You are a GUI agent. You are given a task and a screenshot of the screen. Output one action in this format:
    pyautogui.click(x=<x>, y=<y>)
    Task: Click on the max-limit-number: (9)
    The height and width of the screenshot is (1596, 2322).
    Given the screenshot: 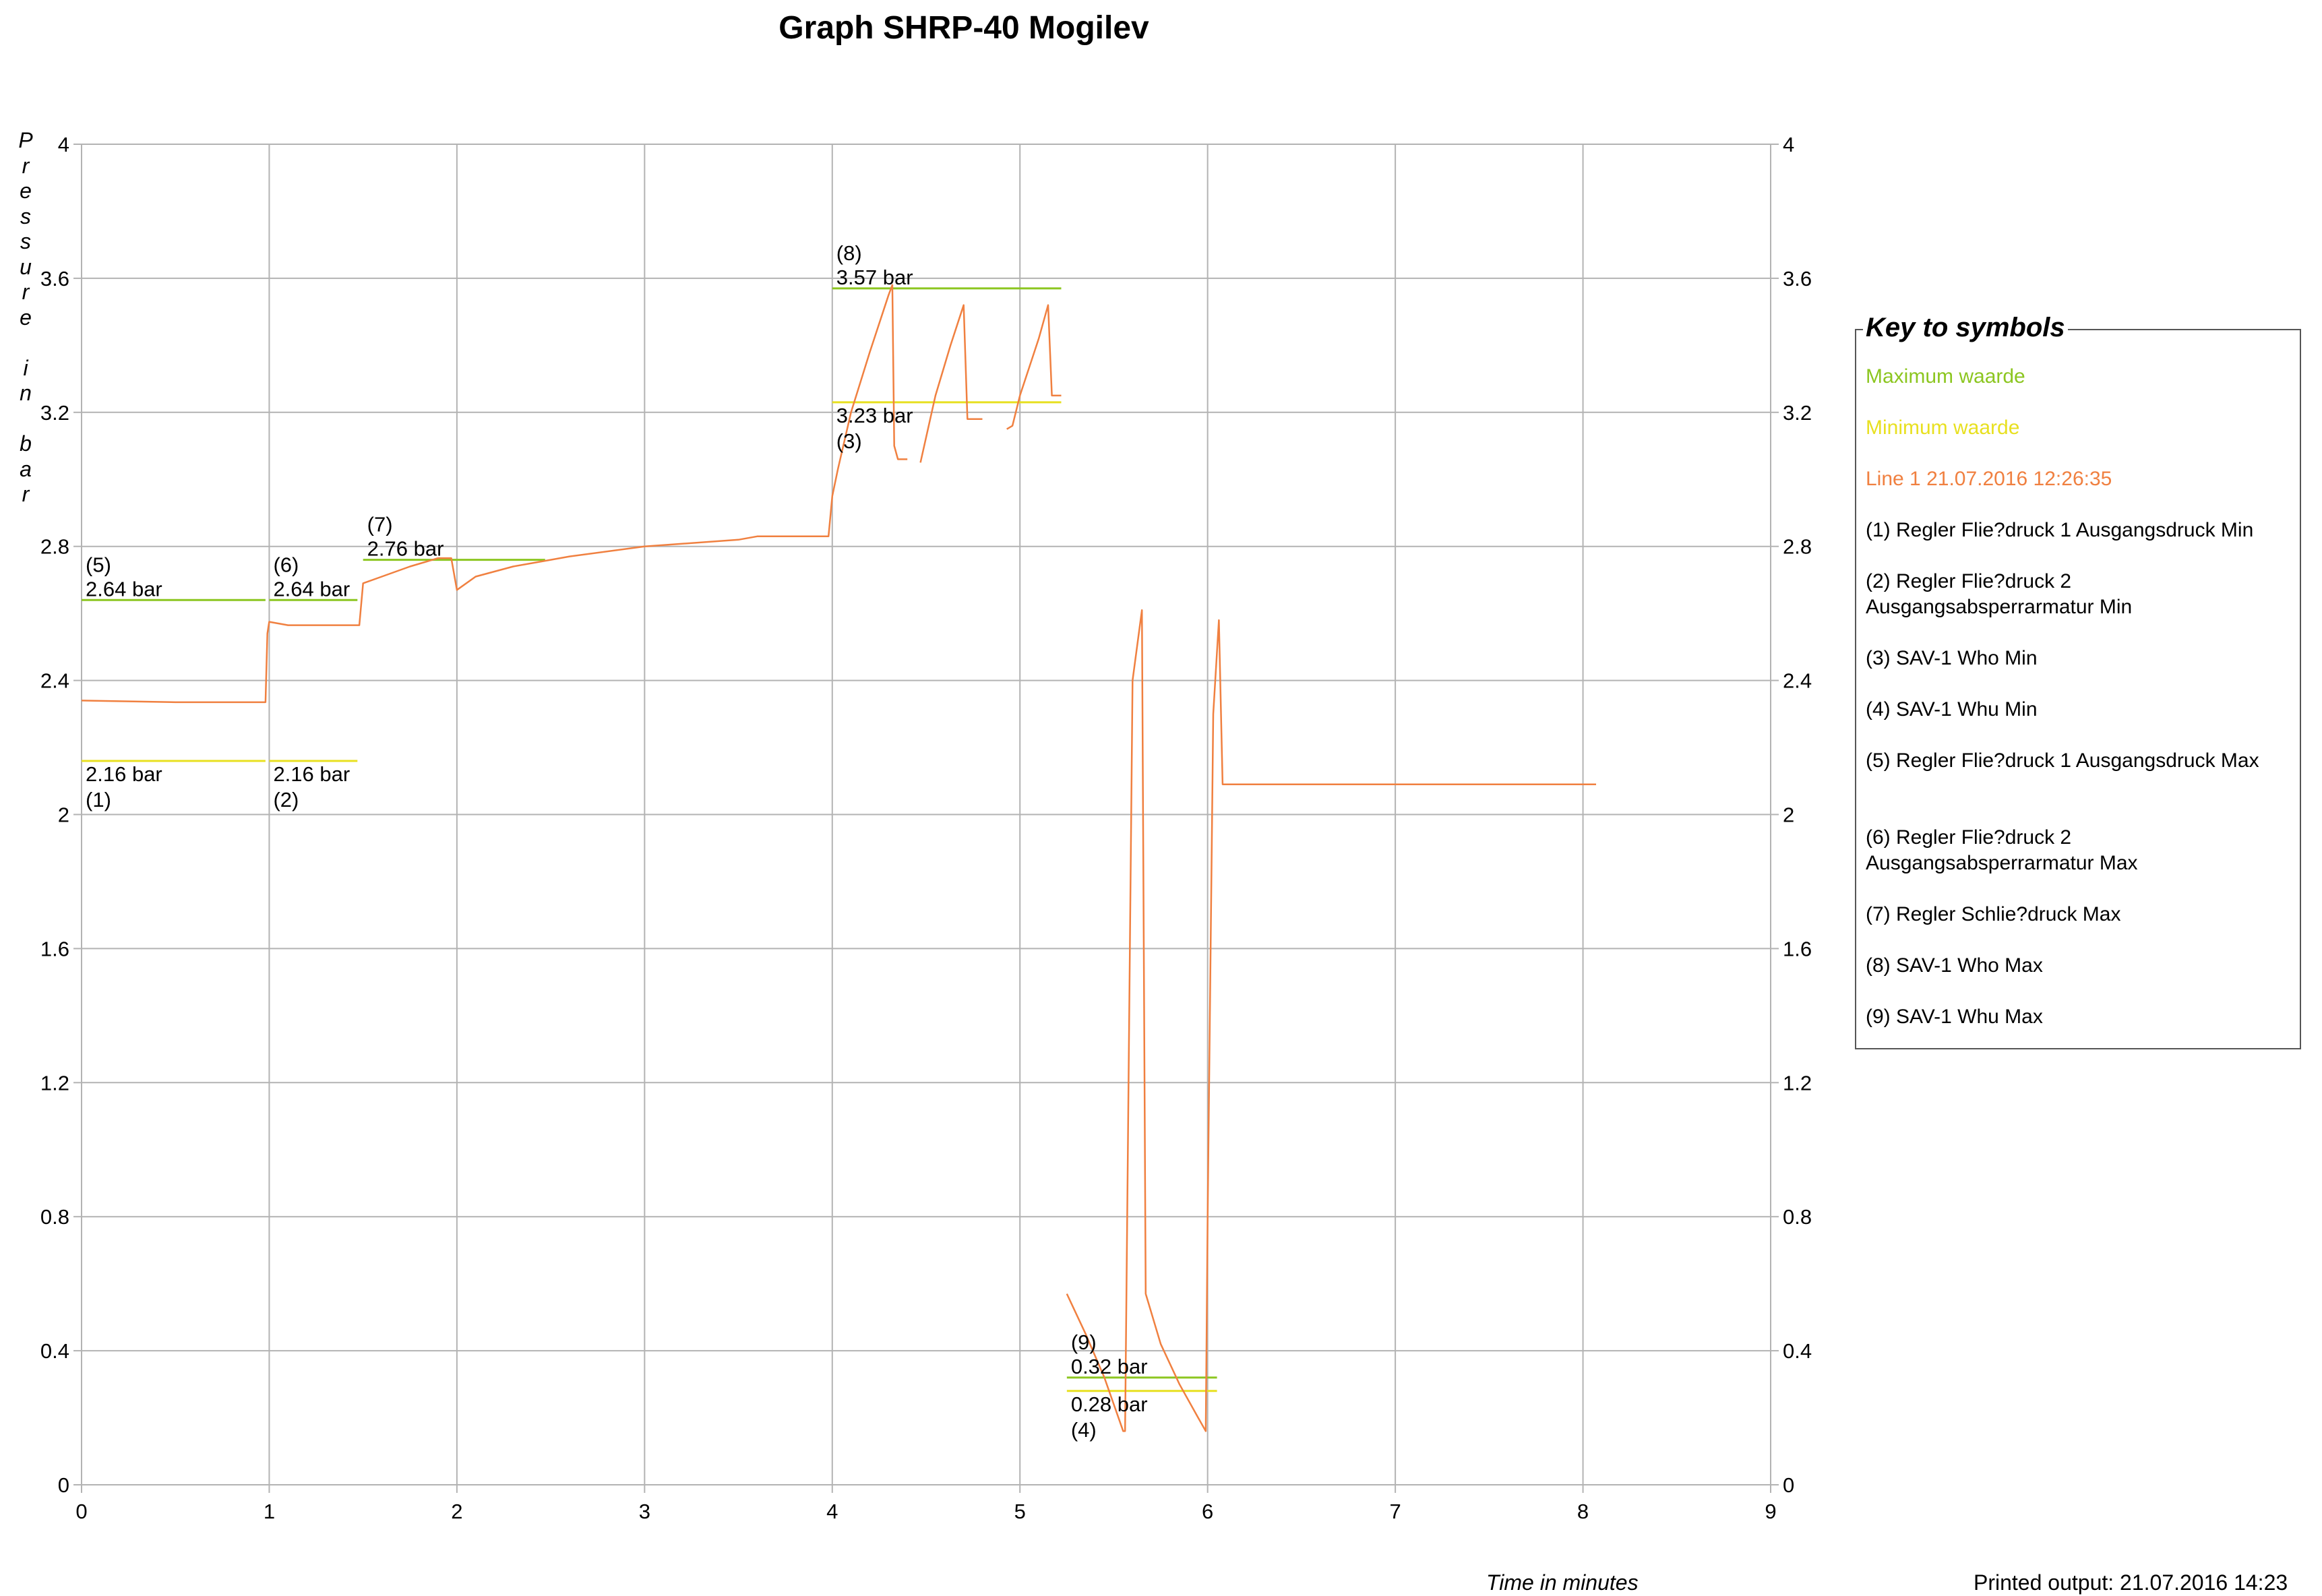 What is the action you would take?
    pyautogui.click(x=1084, y=1342)
    